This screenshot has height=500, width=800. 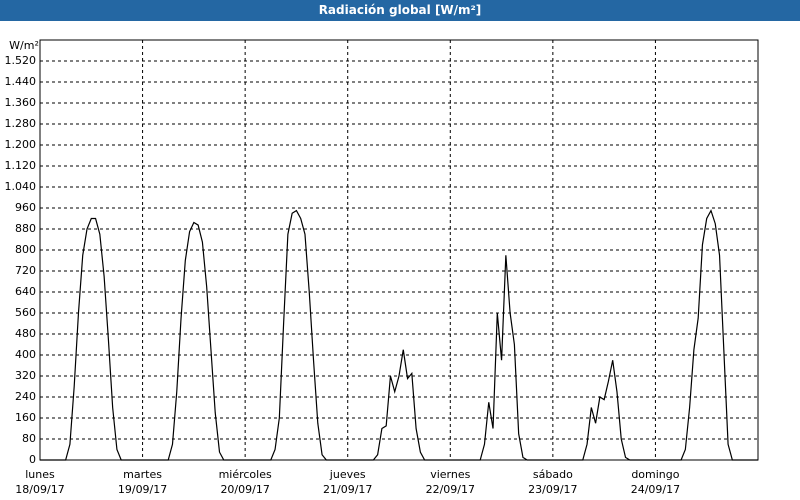 I want to click on x-tick-label: domingo, so click(x=655, y=474).